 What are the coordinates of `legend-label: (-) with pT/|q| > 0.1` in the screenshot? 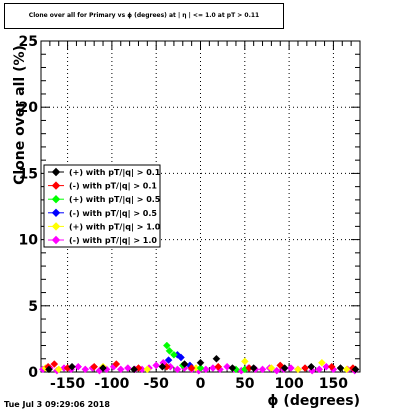 It's located at (113, 186).